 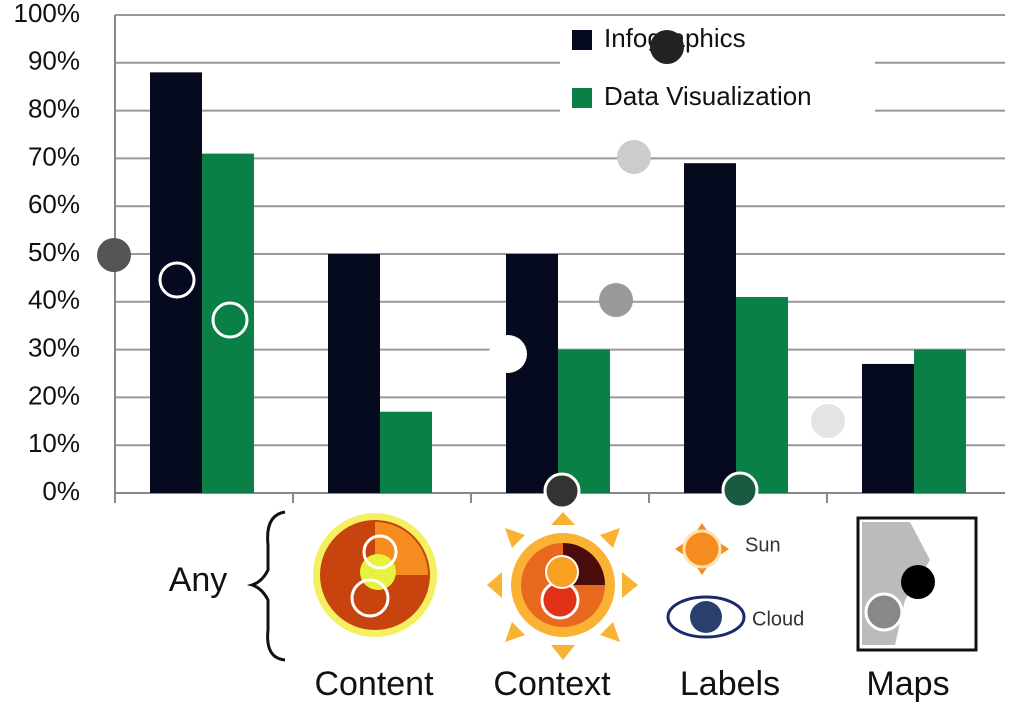 I want to click on x-tick-label: Any, so click(x=198, y=580).